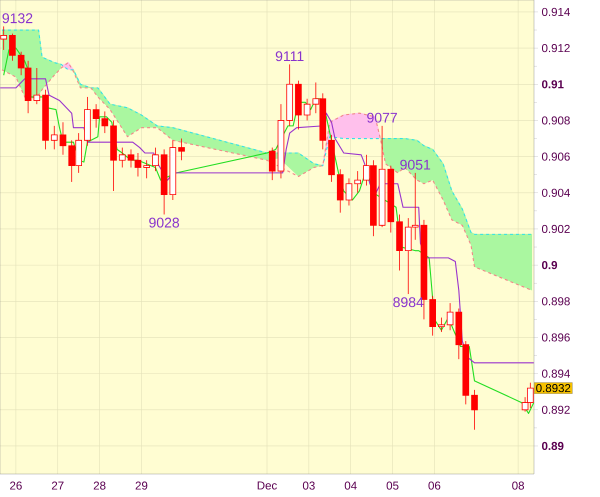 The width and height of the screenshot is (600, 497). Describe the element at coordinates (556, 48) in the screenshot. I see `y-tick-label: 0.912` at that location.